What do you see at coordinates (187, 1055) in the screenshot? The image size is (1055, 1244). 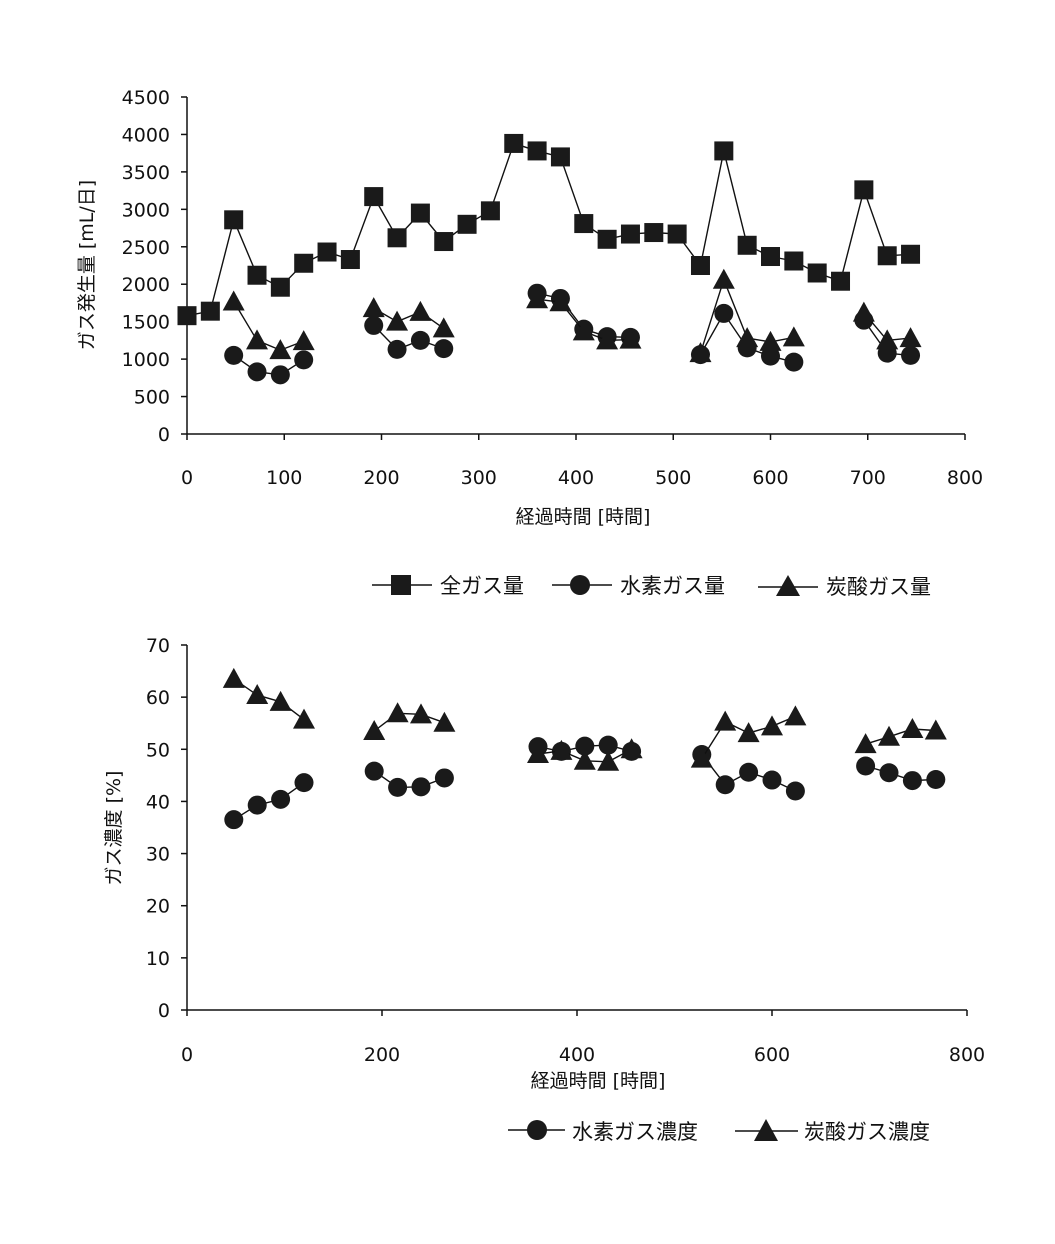 I see `chart2-x-tick-label: 0` at bounding box center [187, 1055].